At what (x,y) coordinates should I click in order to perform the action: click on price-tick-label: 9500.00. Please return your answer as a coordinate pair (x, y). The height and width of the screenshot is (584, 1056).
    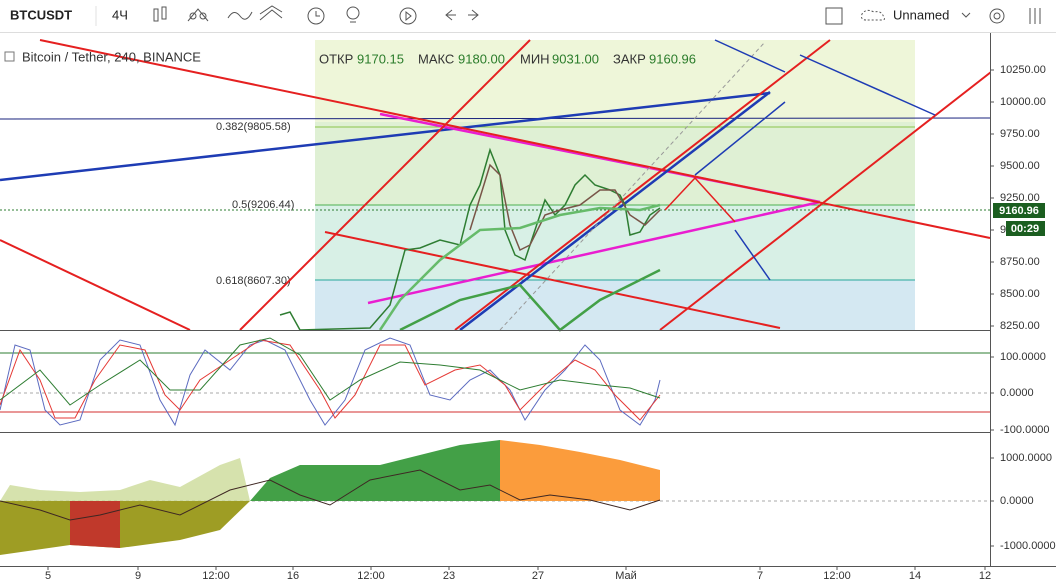
    Looking at the image, I should click on (1020, 166).